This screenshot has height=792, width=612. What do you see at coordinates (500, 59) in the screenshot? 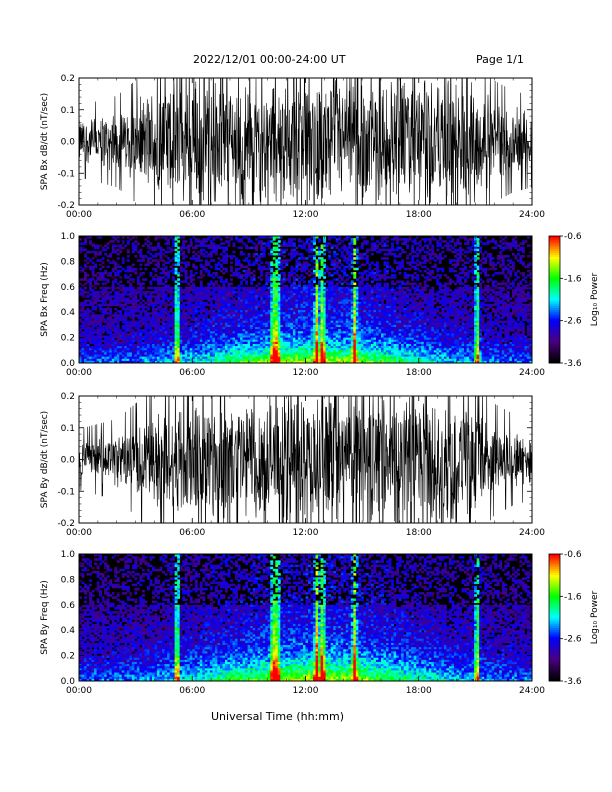
I see `page-number: Page 1/1` at bounding box center [500, 59].